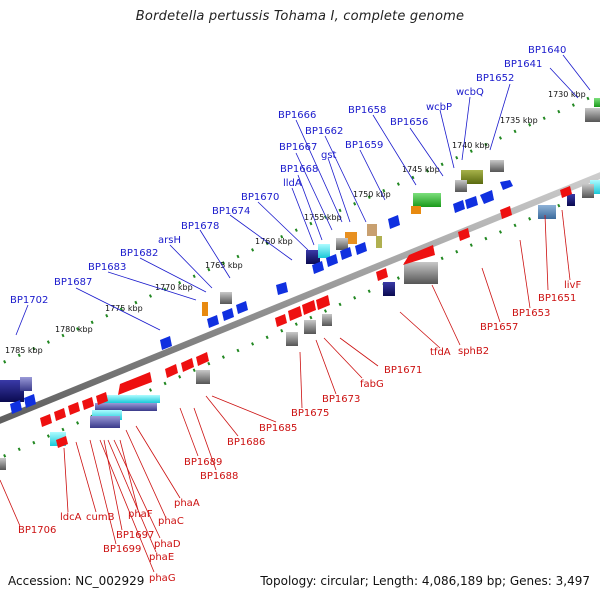 Image resolution: width=600 pixels, height=600 pixels. I want to click on accession-text: Accession: NC_002929, so click(76, 581).